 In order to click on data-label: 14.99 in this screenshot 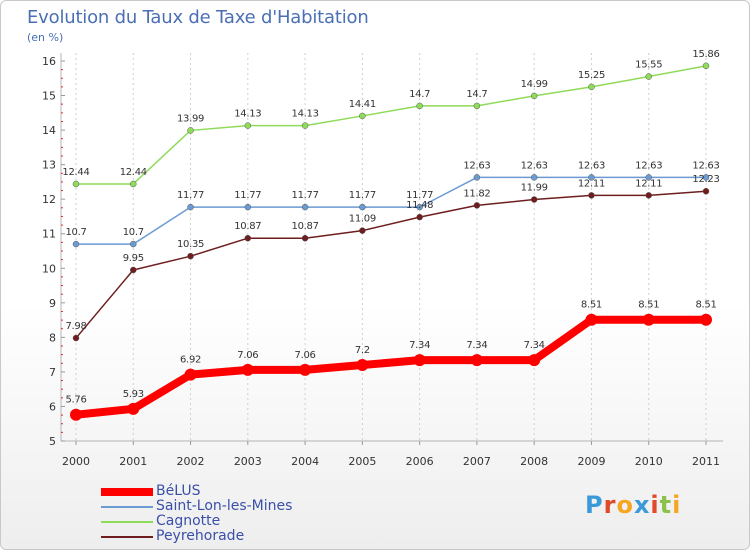, I will do `click(534, 84)`.